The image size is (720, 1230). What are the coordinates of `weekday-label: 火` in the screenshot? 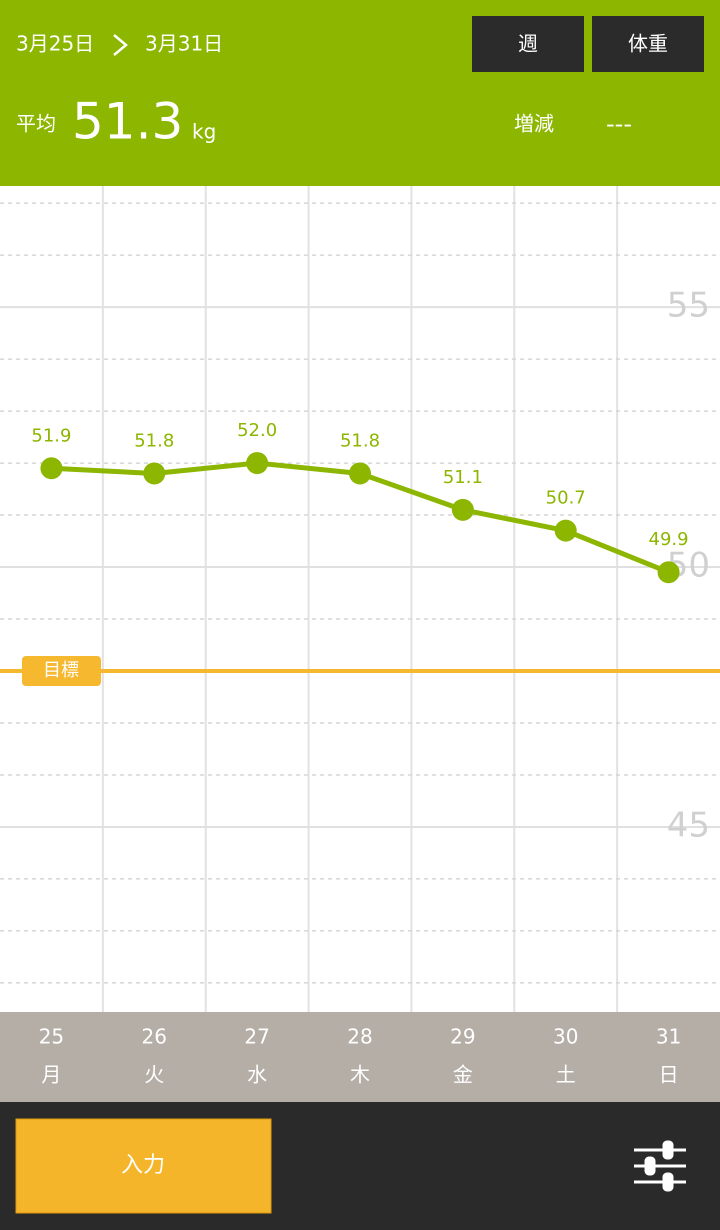 It's located at (154, 1075).